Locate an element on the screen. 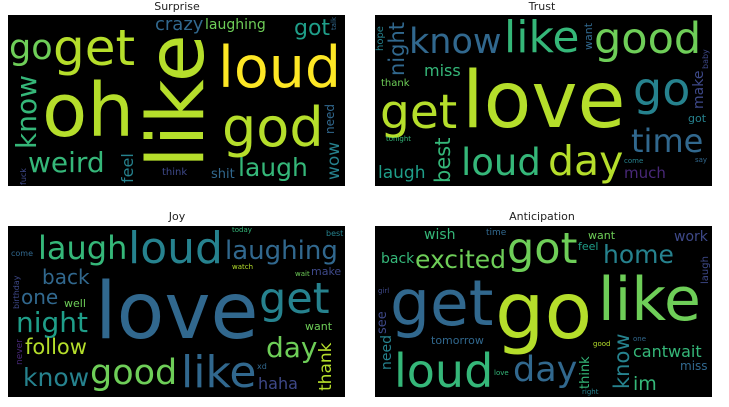 The height and width of the screenshot is (407, 729). cloud-word: im is located at coordinates (645, 384).